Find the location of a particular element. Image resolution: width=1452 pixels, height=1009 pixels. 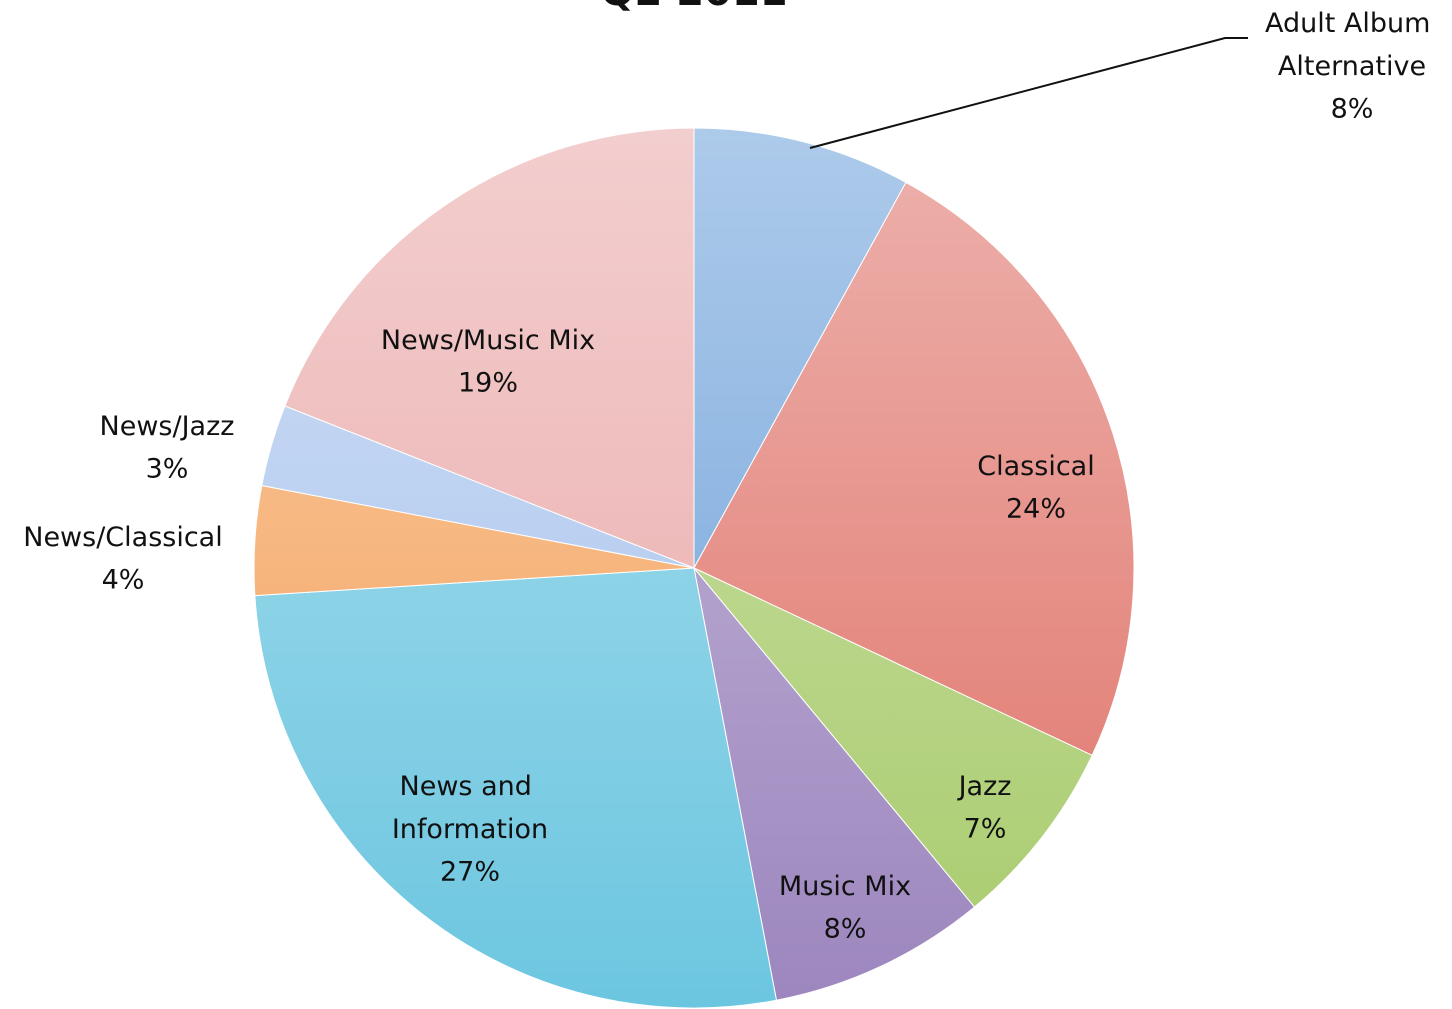

leader-line is located at coordinates (1028, 93).